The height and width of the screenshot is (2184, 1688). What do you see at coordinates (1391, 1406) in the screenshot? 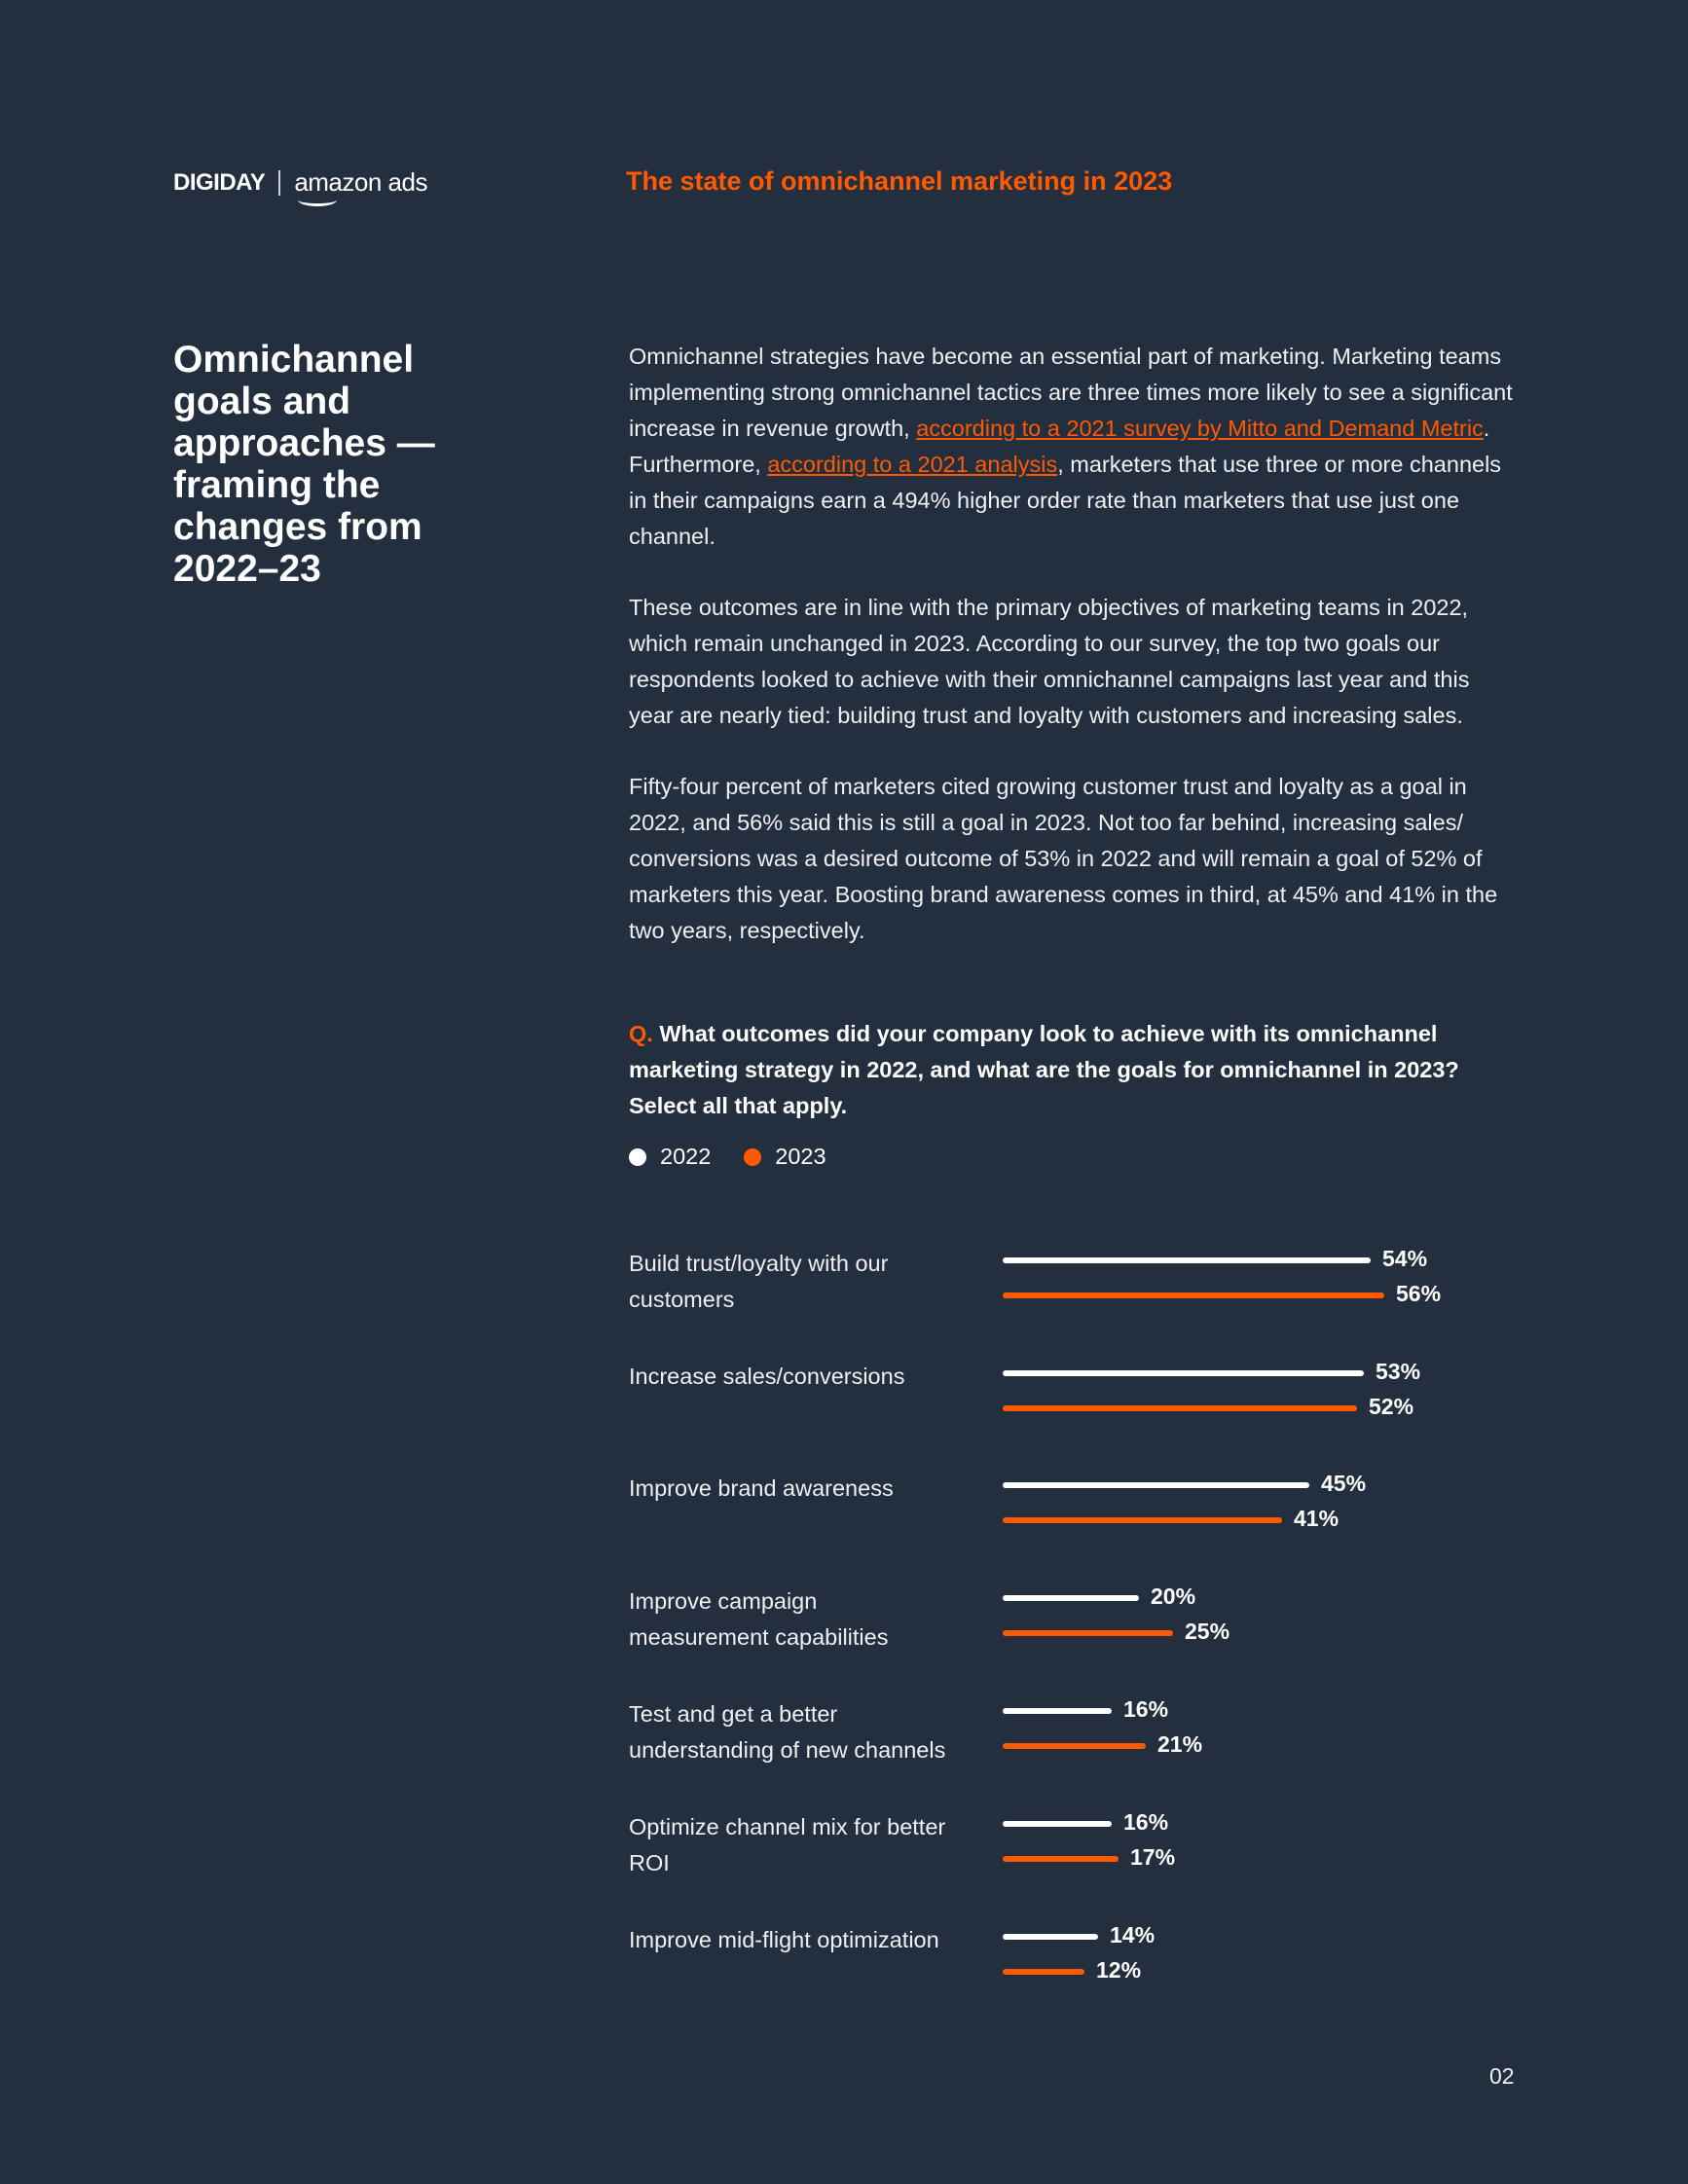
I see `value-label-2023: 52%` at bounding box center [1391, 1406].